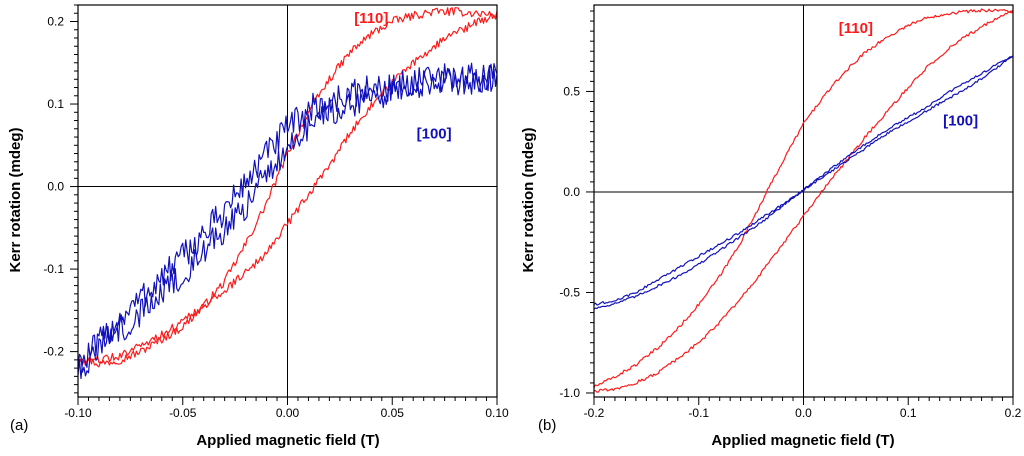 The image size is (1024, 456). Describe the element at coordinates (569, 393) in the screenshot. I see `panel-b-y-tick-label: -1.0` at that location.